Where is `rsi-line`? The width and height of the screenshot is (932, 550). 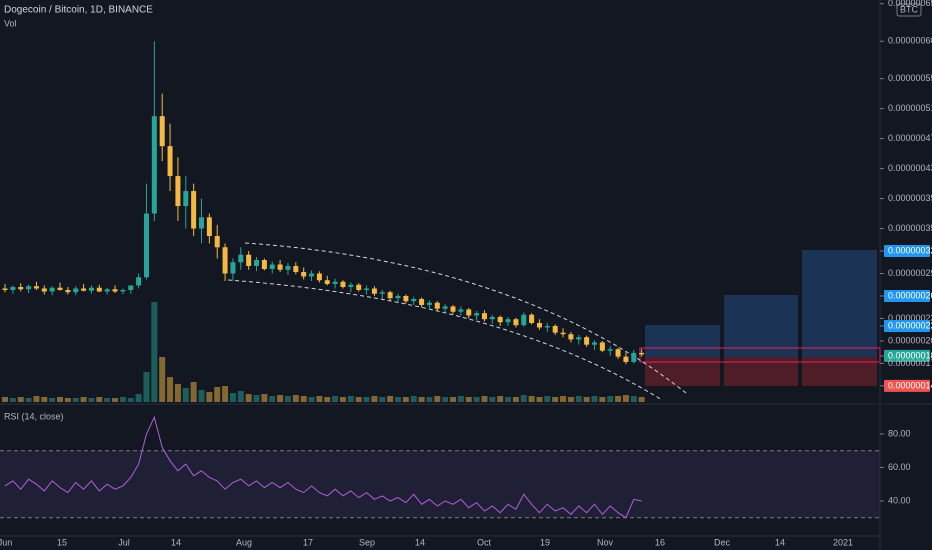
rsi-line is located at coordinates (323, 467).